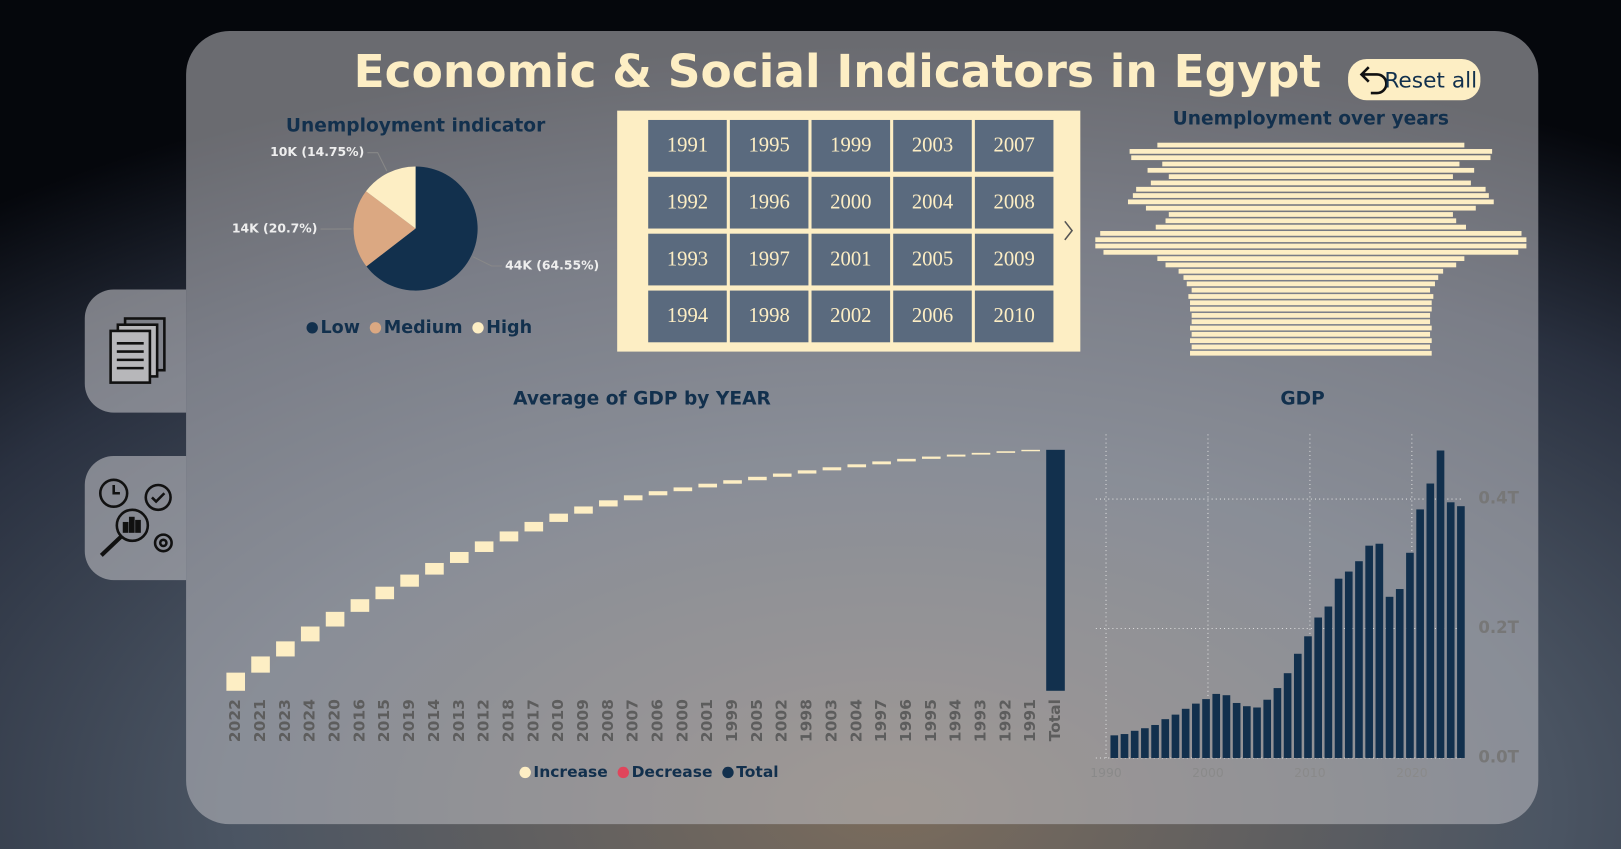 Image resolution: width=1621 pixels, height=849 pixels. Describe the element at coordinates (1069, 230) in the screenshot. I see `slicer-next-arrow` at that location.